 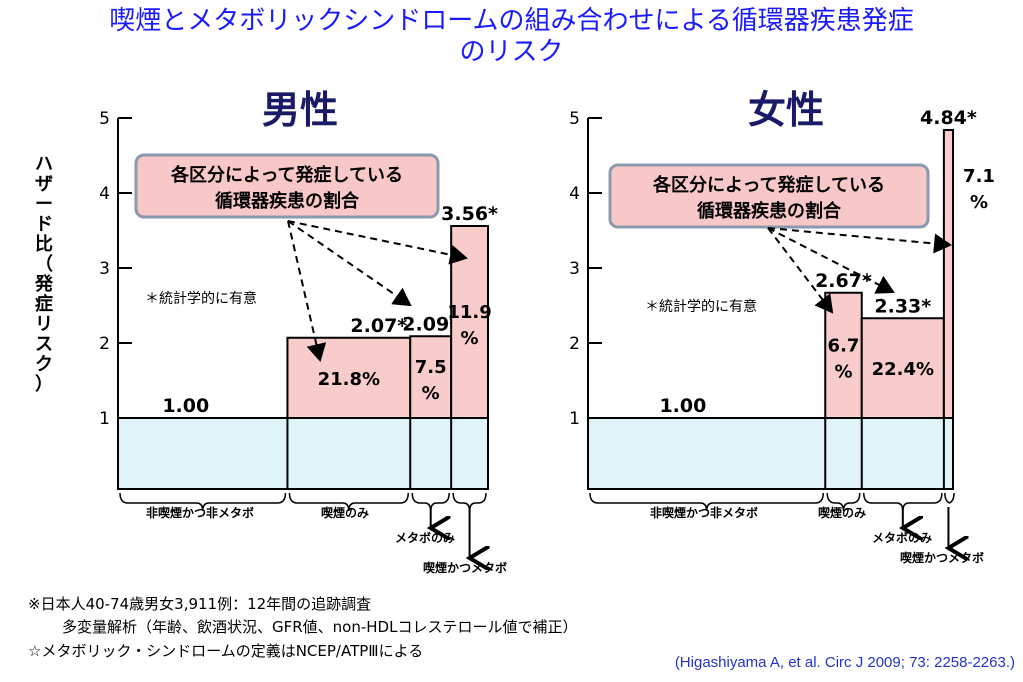 I want to click on hazard-label: 2.07*, so click(x=378, y=326).